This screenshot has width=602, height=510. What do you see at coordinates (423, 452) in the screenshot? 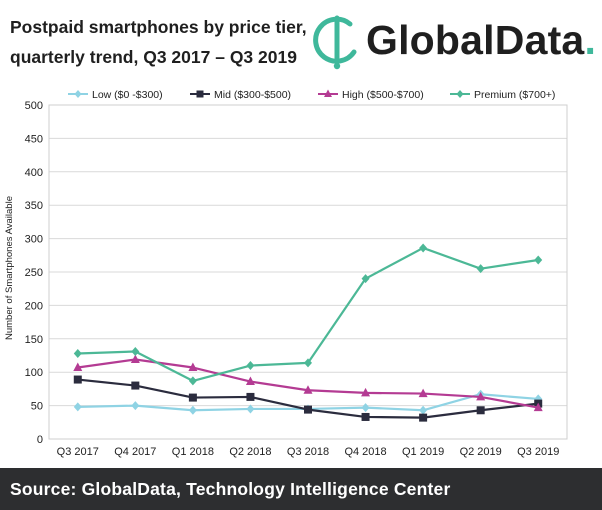
I see `x-tick-label: Q1 2019` at bounding box center [423, 452].